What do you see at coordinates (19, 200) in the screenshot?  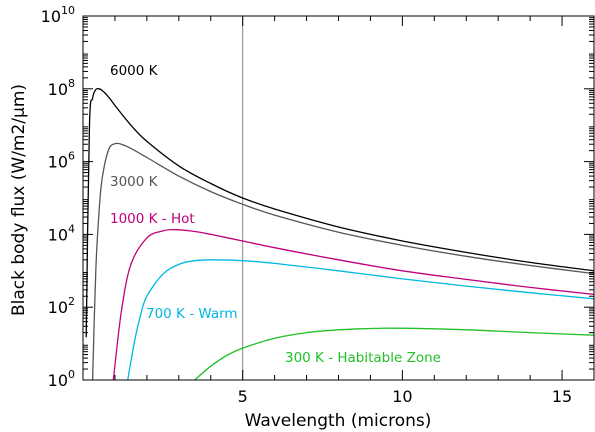 I see `y-axis-label: Black body flux (W/m2/µm)` at bounding box center [19, 200].